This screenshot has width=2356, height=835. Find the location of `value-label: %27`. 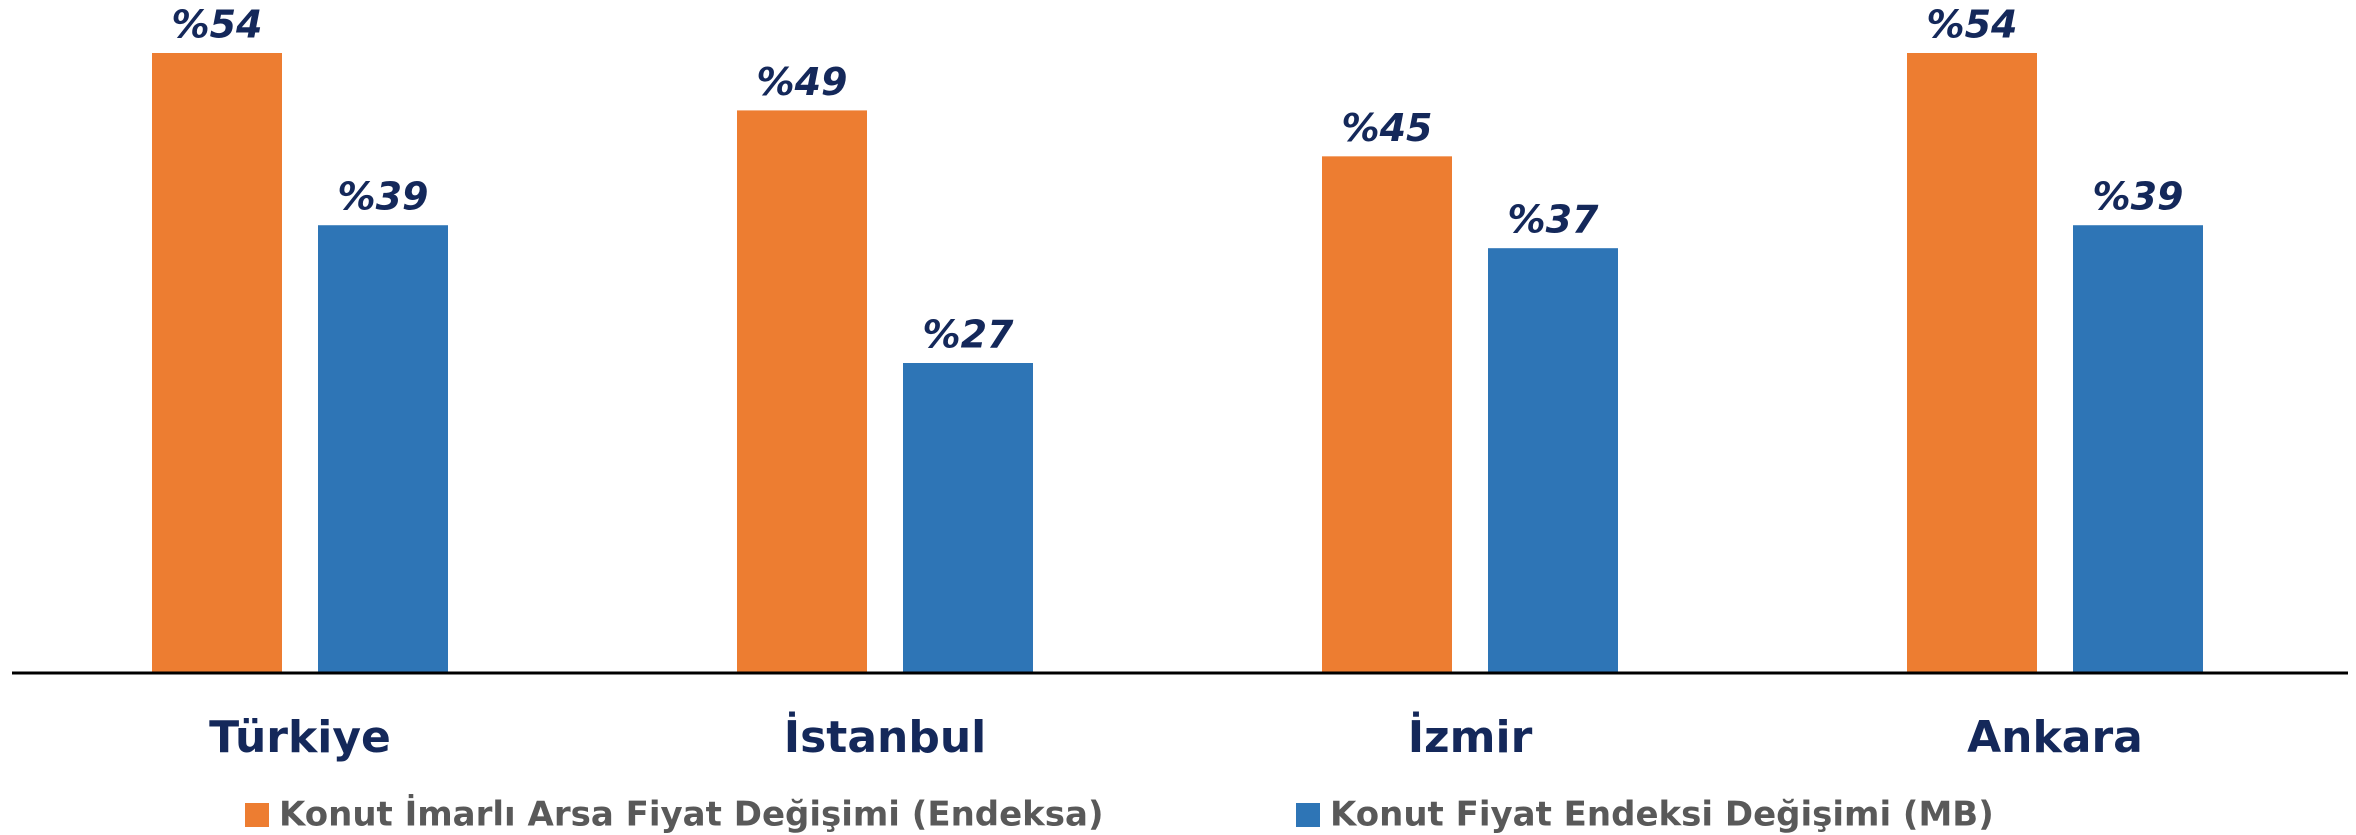

value-label: %27 is located at coordinates (969, 335).